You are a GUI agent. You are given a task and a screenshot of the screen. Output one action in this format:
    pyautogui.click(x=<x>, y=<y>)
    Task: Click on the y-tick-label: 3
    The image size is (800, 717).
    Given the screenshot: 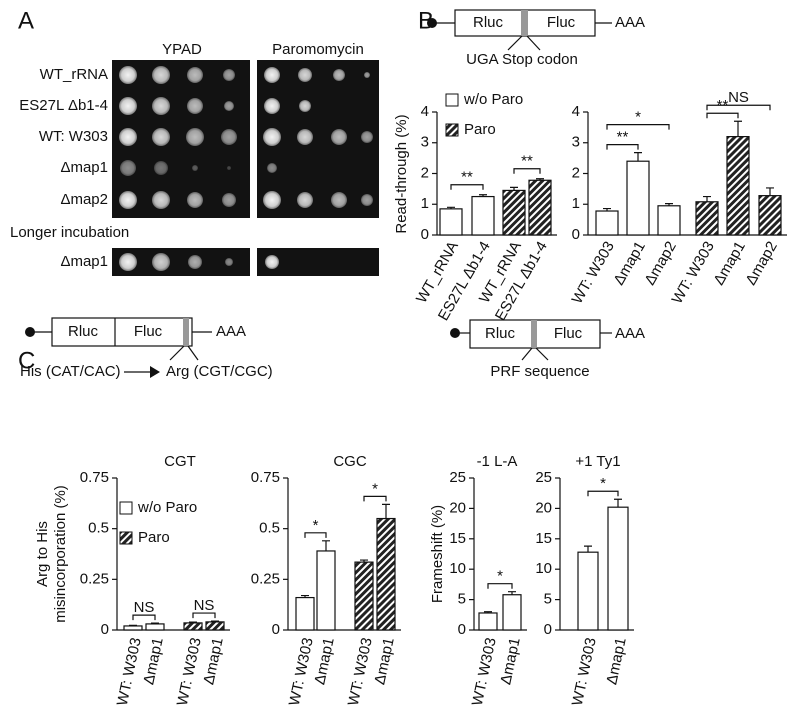 What is the action you would take?
    pyautogui.click(x=425, y=142)
    